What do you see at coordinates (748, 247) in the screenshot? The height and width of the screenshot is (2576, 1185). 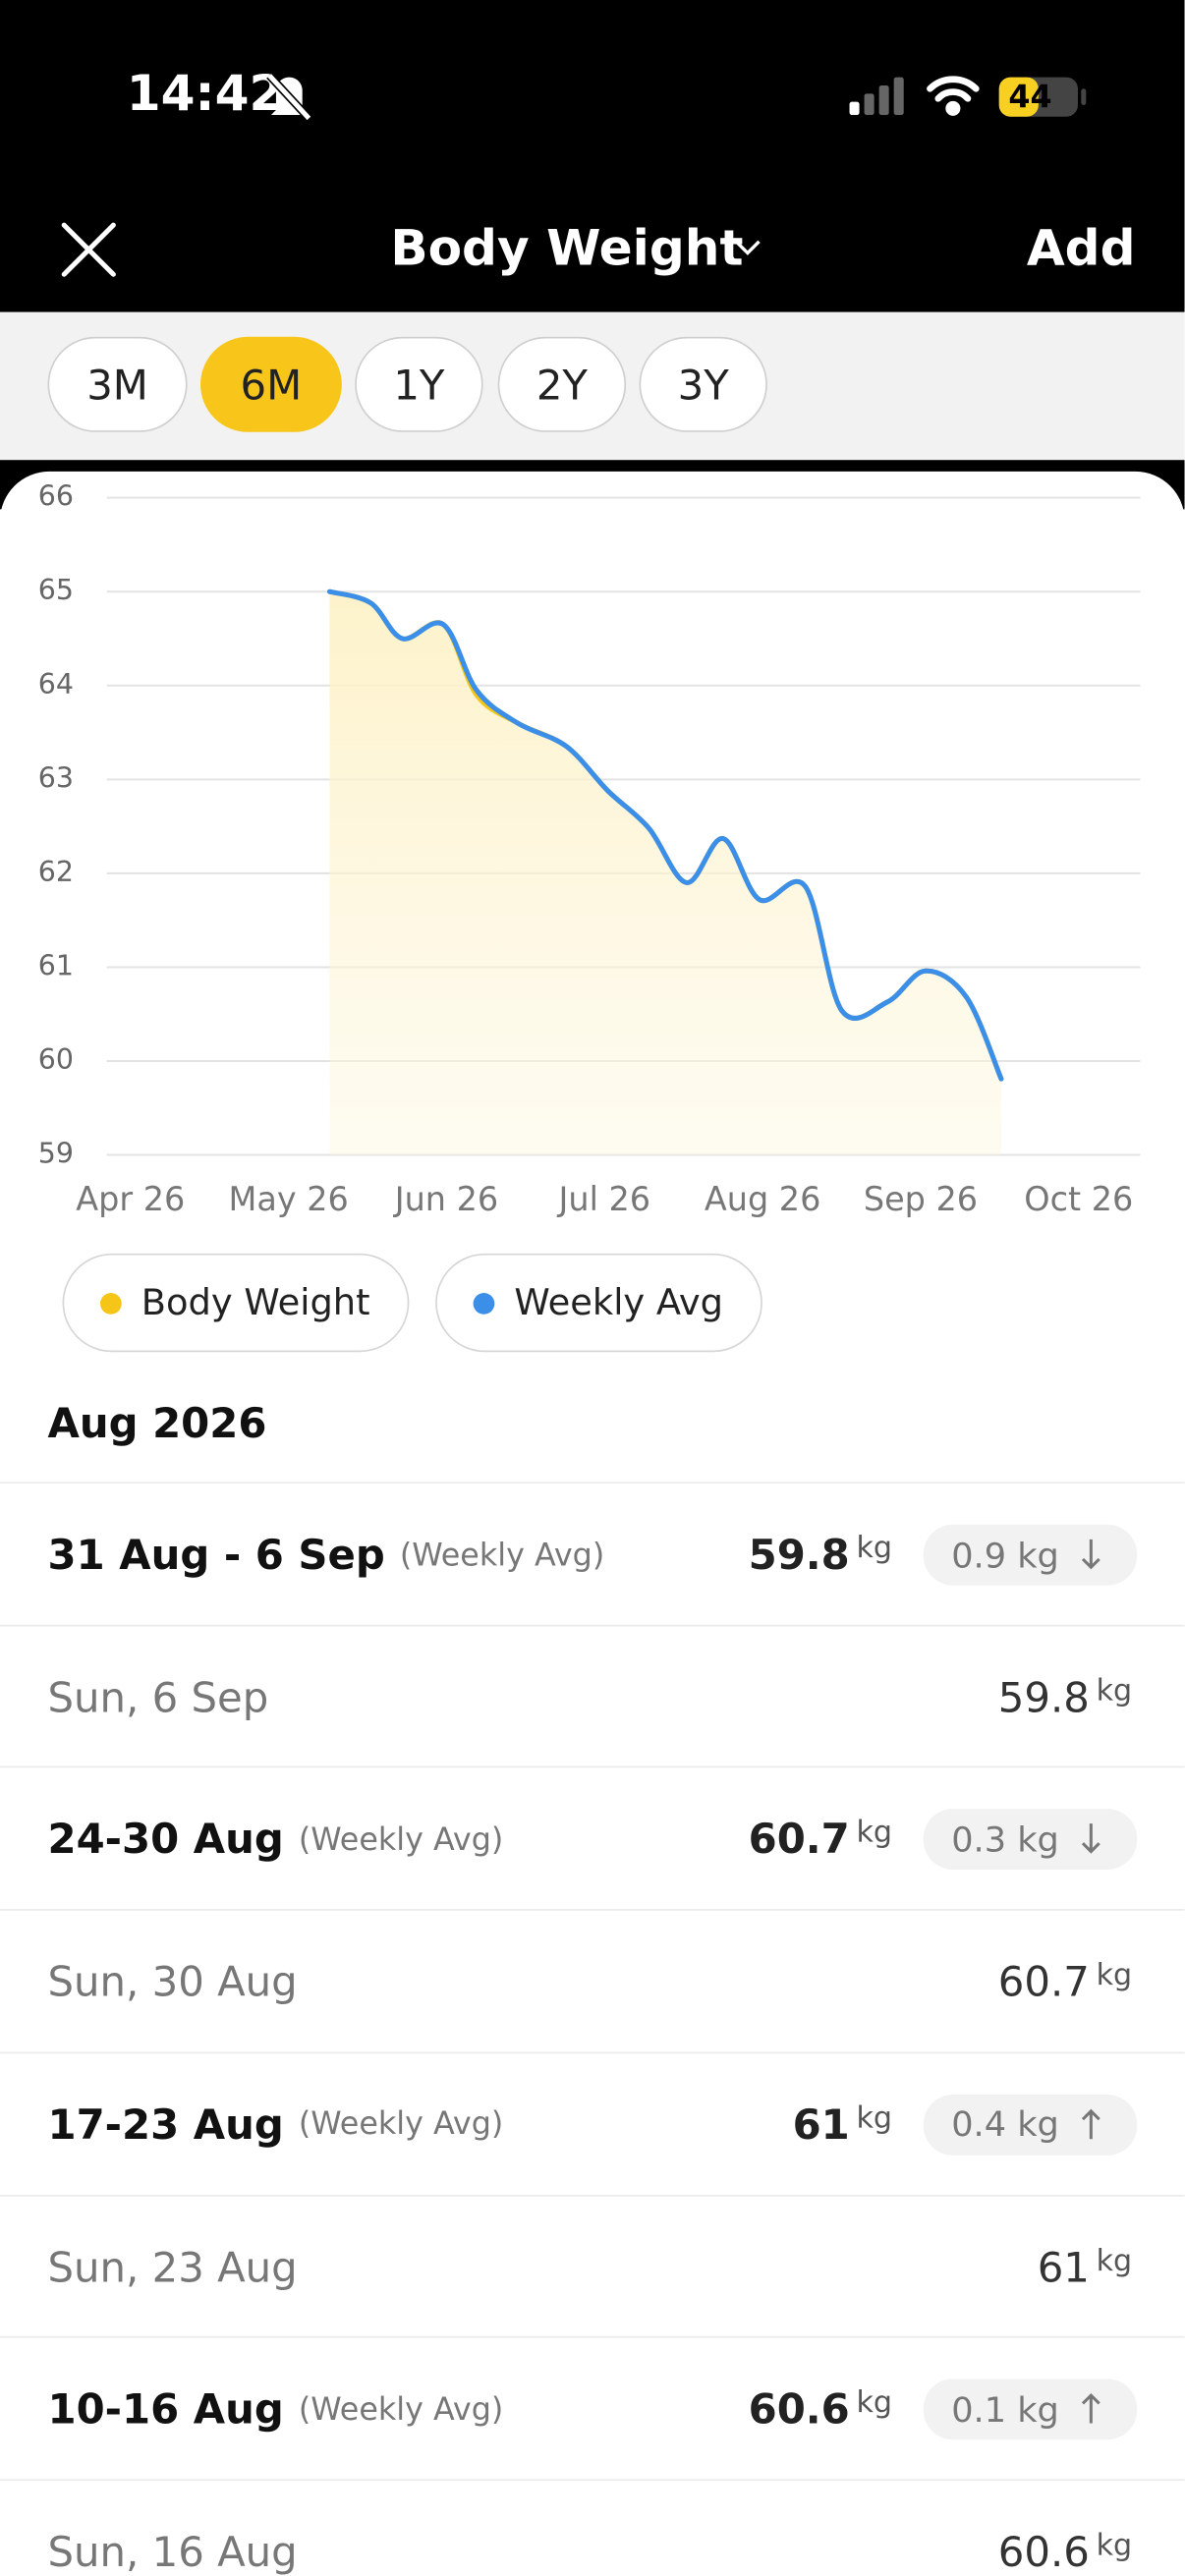 I see `dropdown-chevron` at bounding box center [748, 247].